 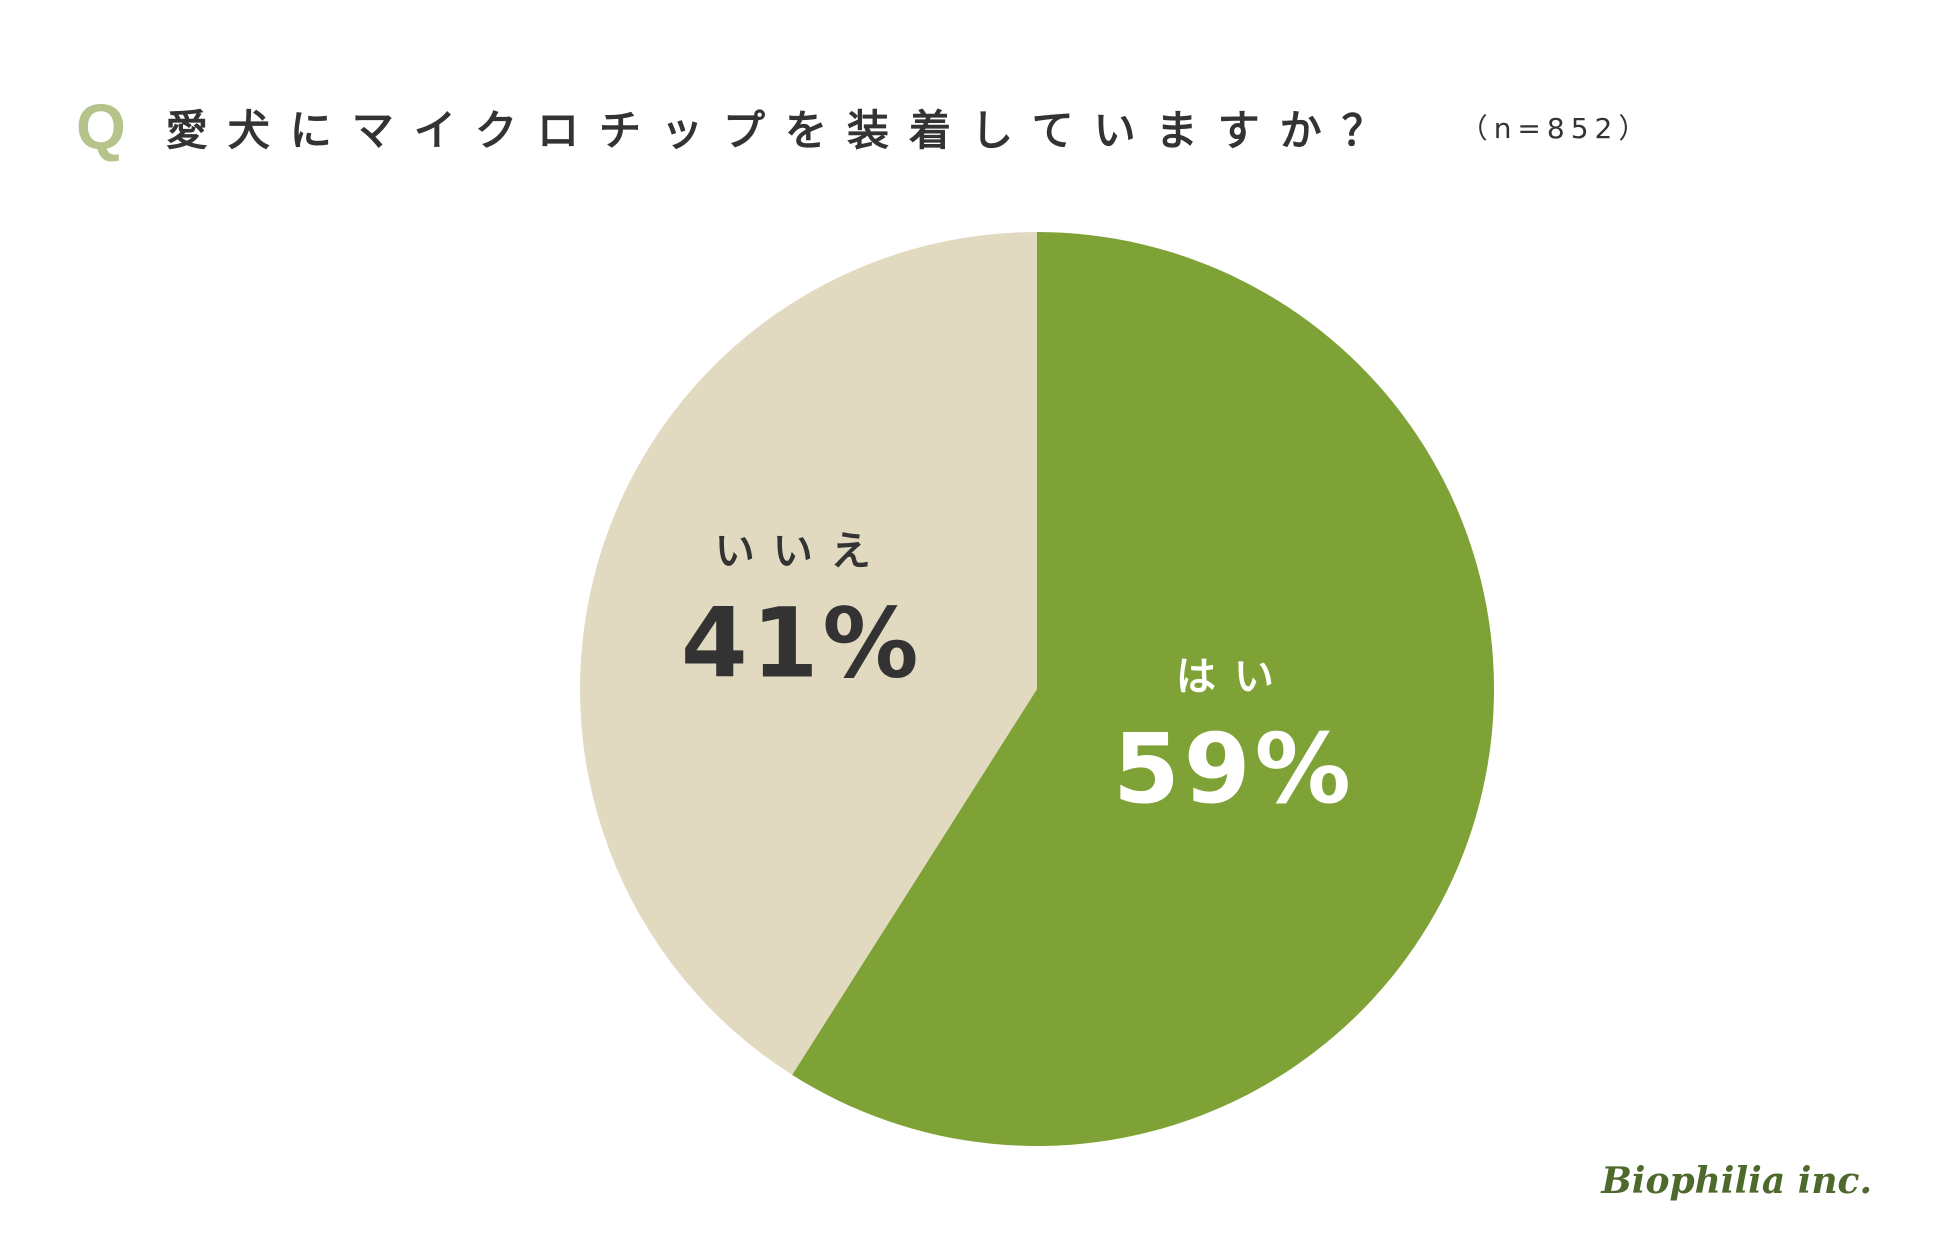 I want to click on sample-size: （n=852）, so click(x=1556, y=128).